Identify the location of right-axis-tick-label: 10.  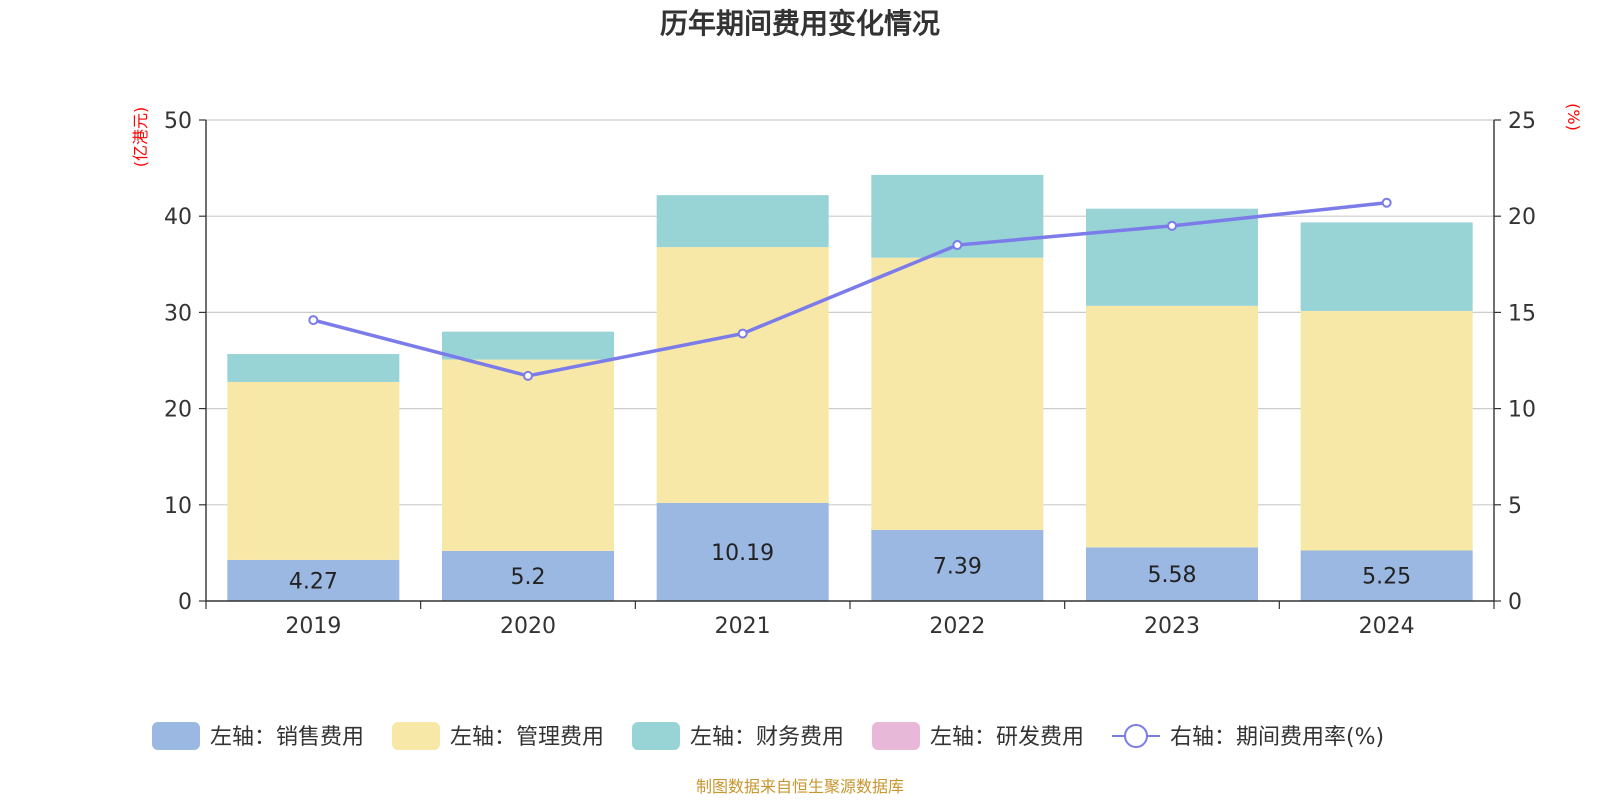
(1522, 410).